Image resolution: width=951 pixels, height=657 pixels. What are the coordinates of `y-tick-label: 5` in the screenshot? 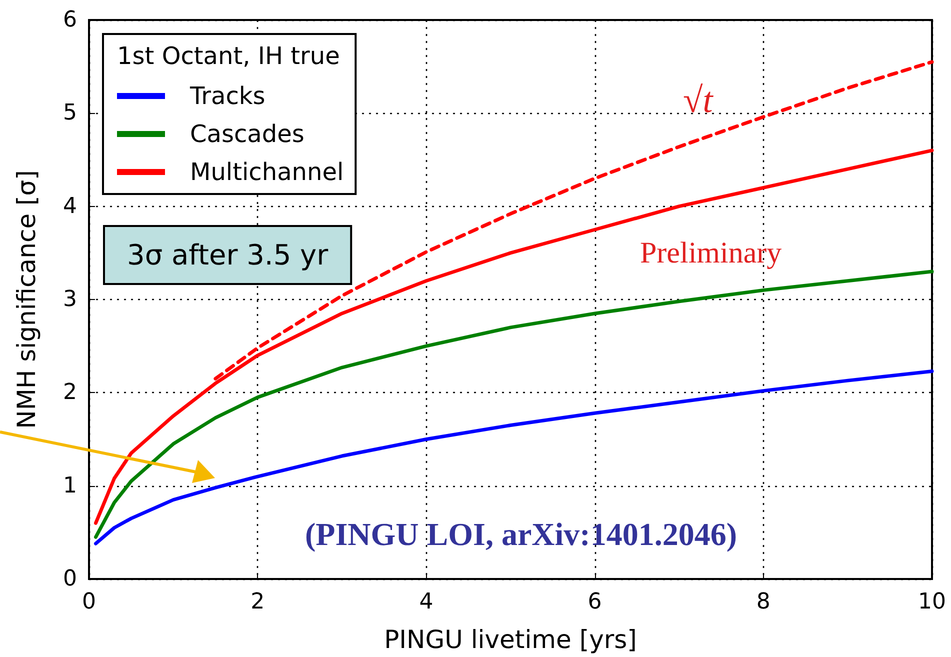 It's located at (70, 113).